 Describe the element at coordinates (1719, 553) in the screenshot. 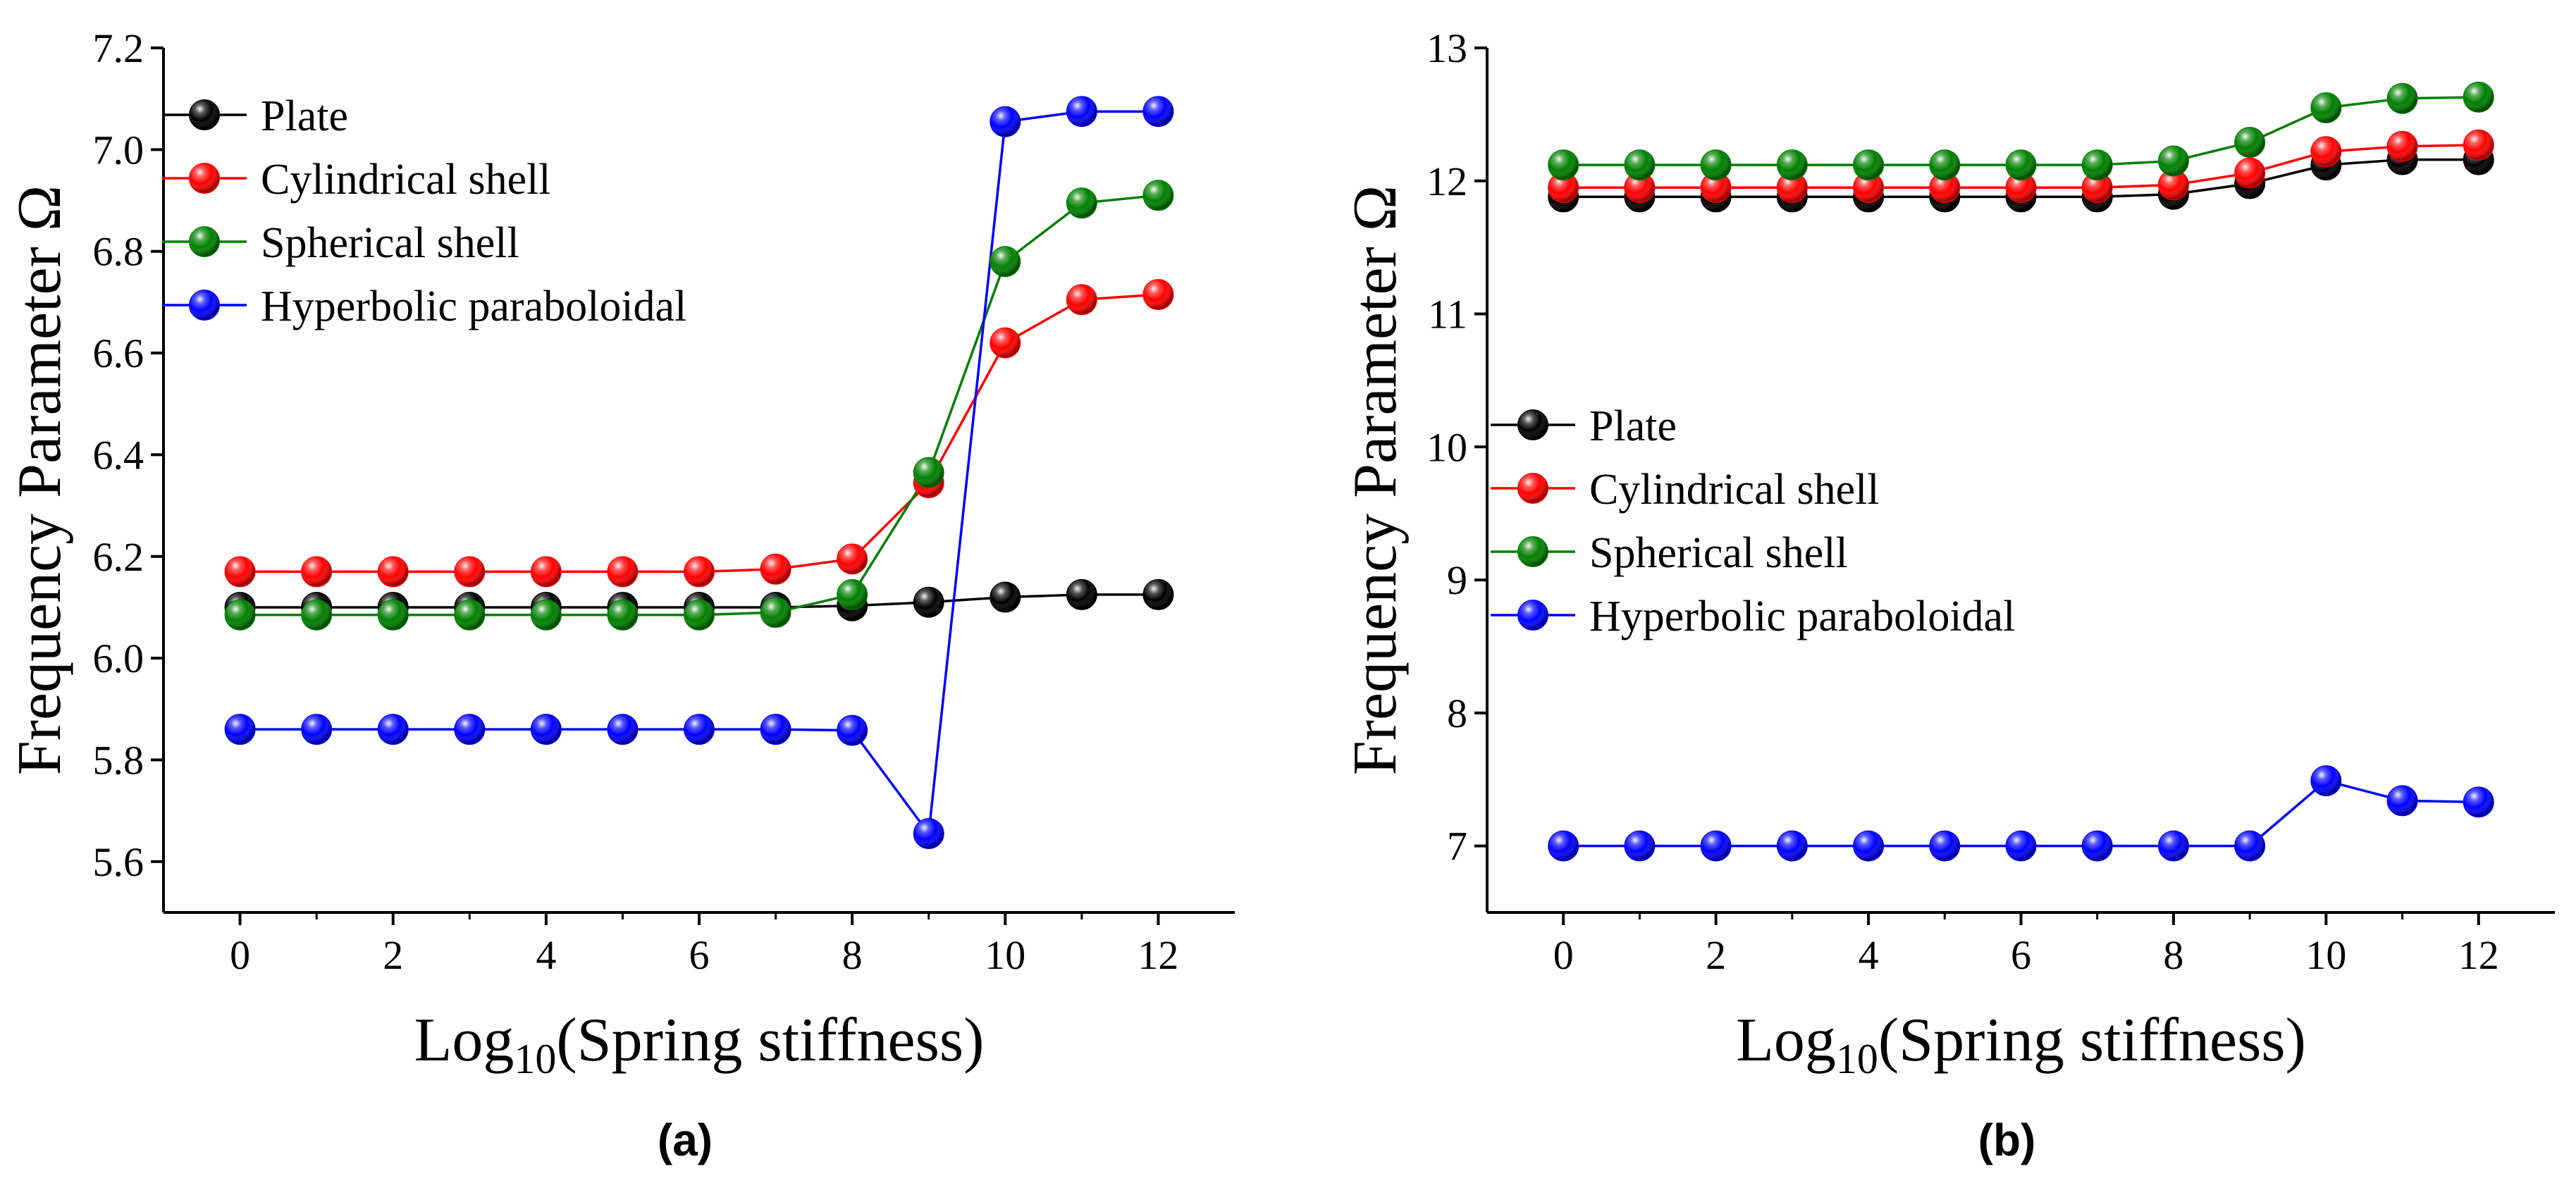

I see `legend-label-spherical-shell: Spherical shell` at that location.